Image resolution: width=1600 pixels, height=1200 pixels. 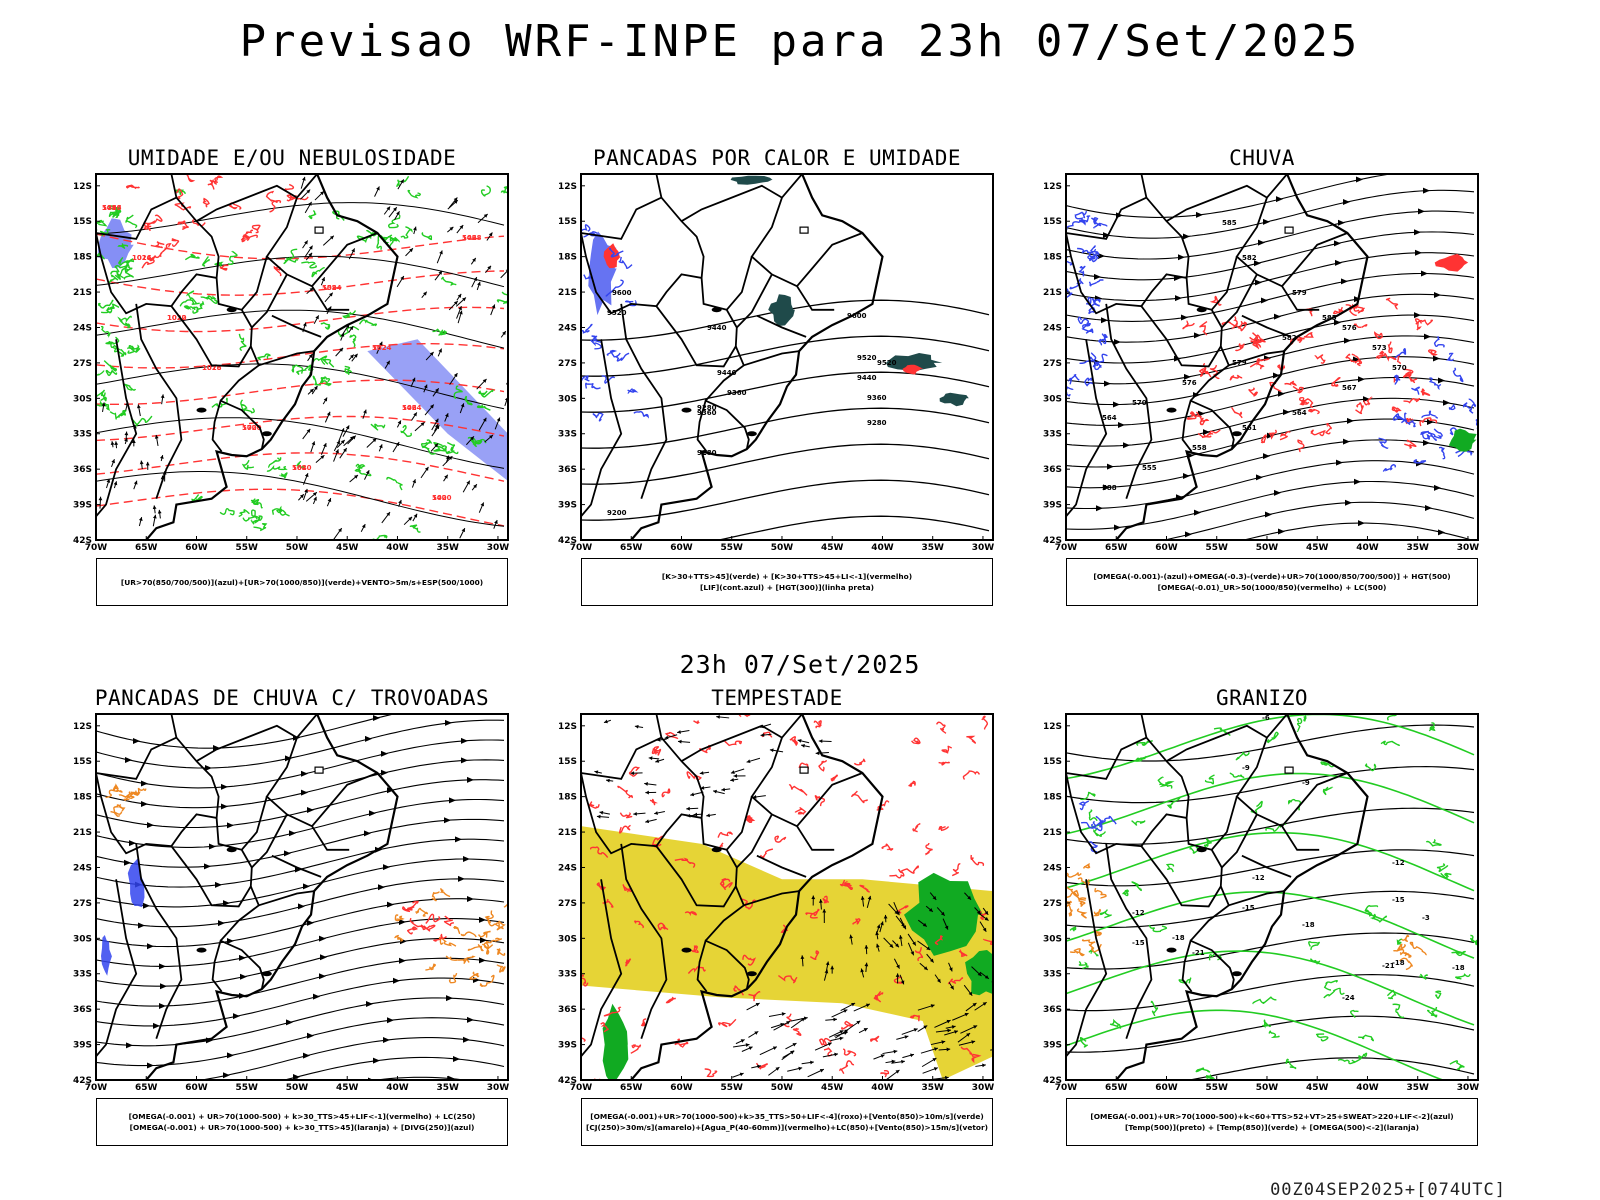 I want to click on omega-orange-contour, so click(x=1401, y=947).